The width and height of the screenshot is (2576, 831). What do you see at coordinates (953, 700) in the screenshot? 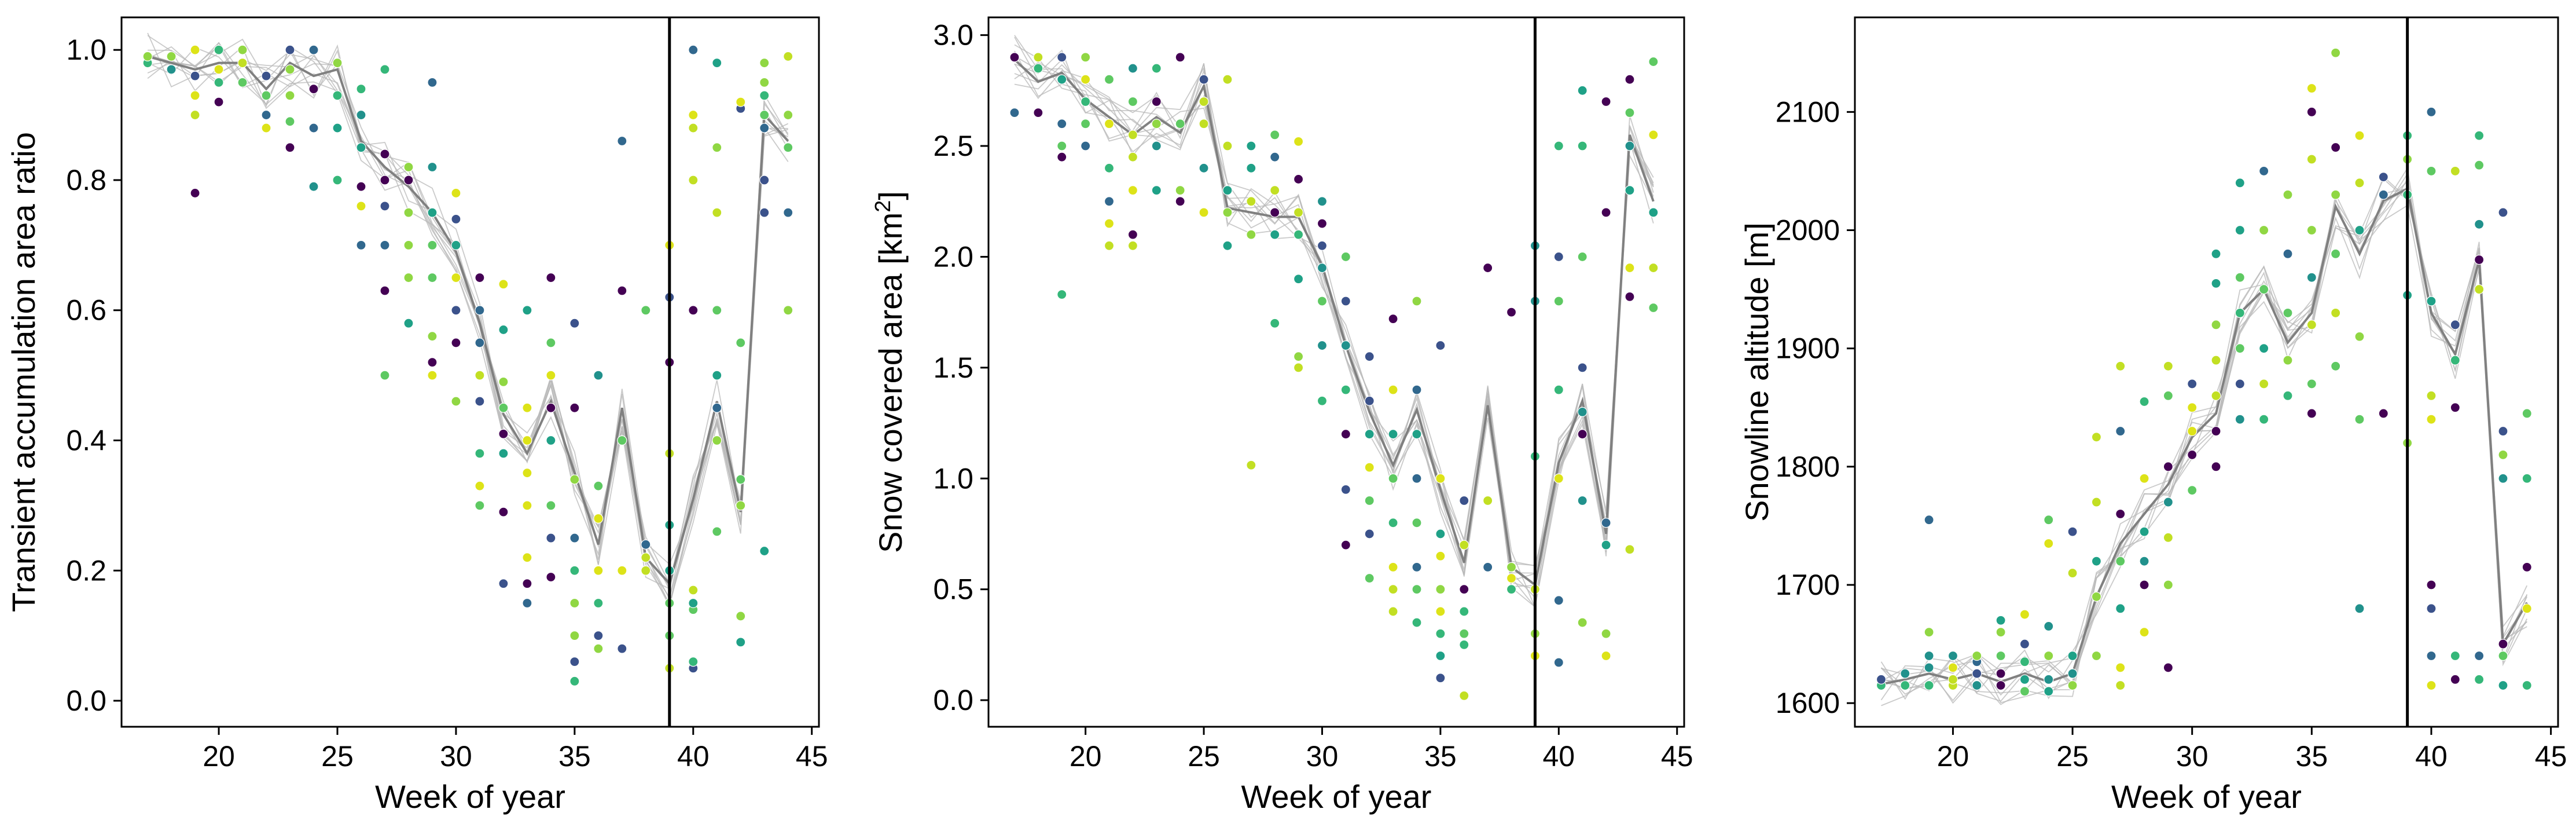
I see `sca-y-tick-label: 0.0` at bounding box center [953, 700].